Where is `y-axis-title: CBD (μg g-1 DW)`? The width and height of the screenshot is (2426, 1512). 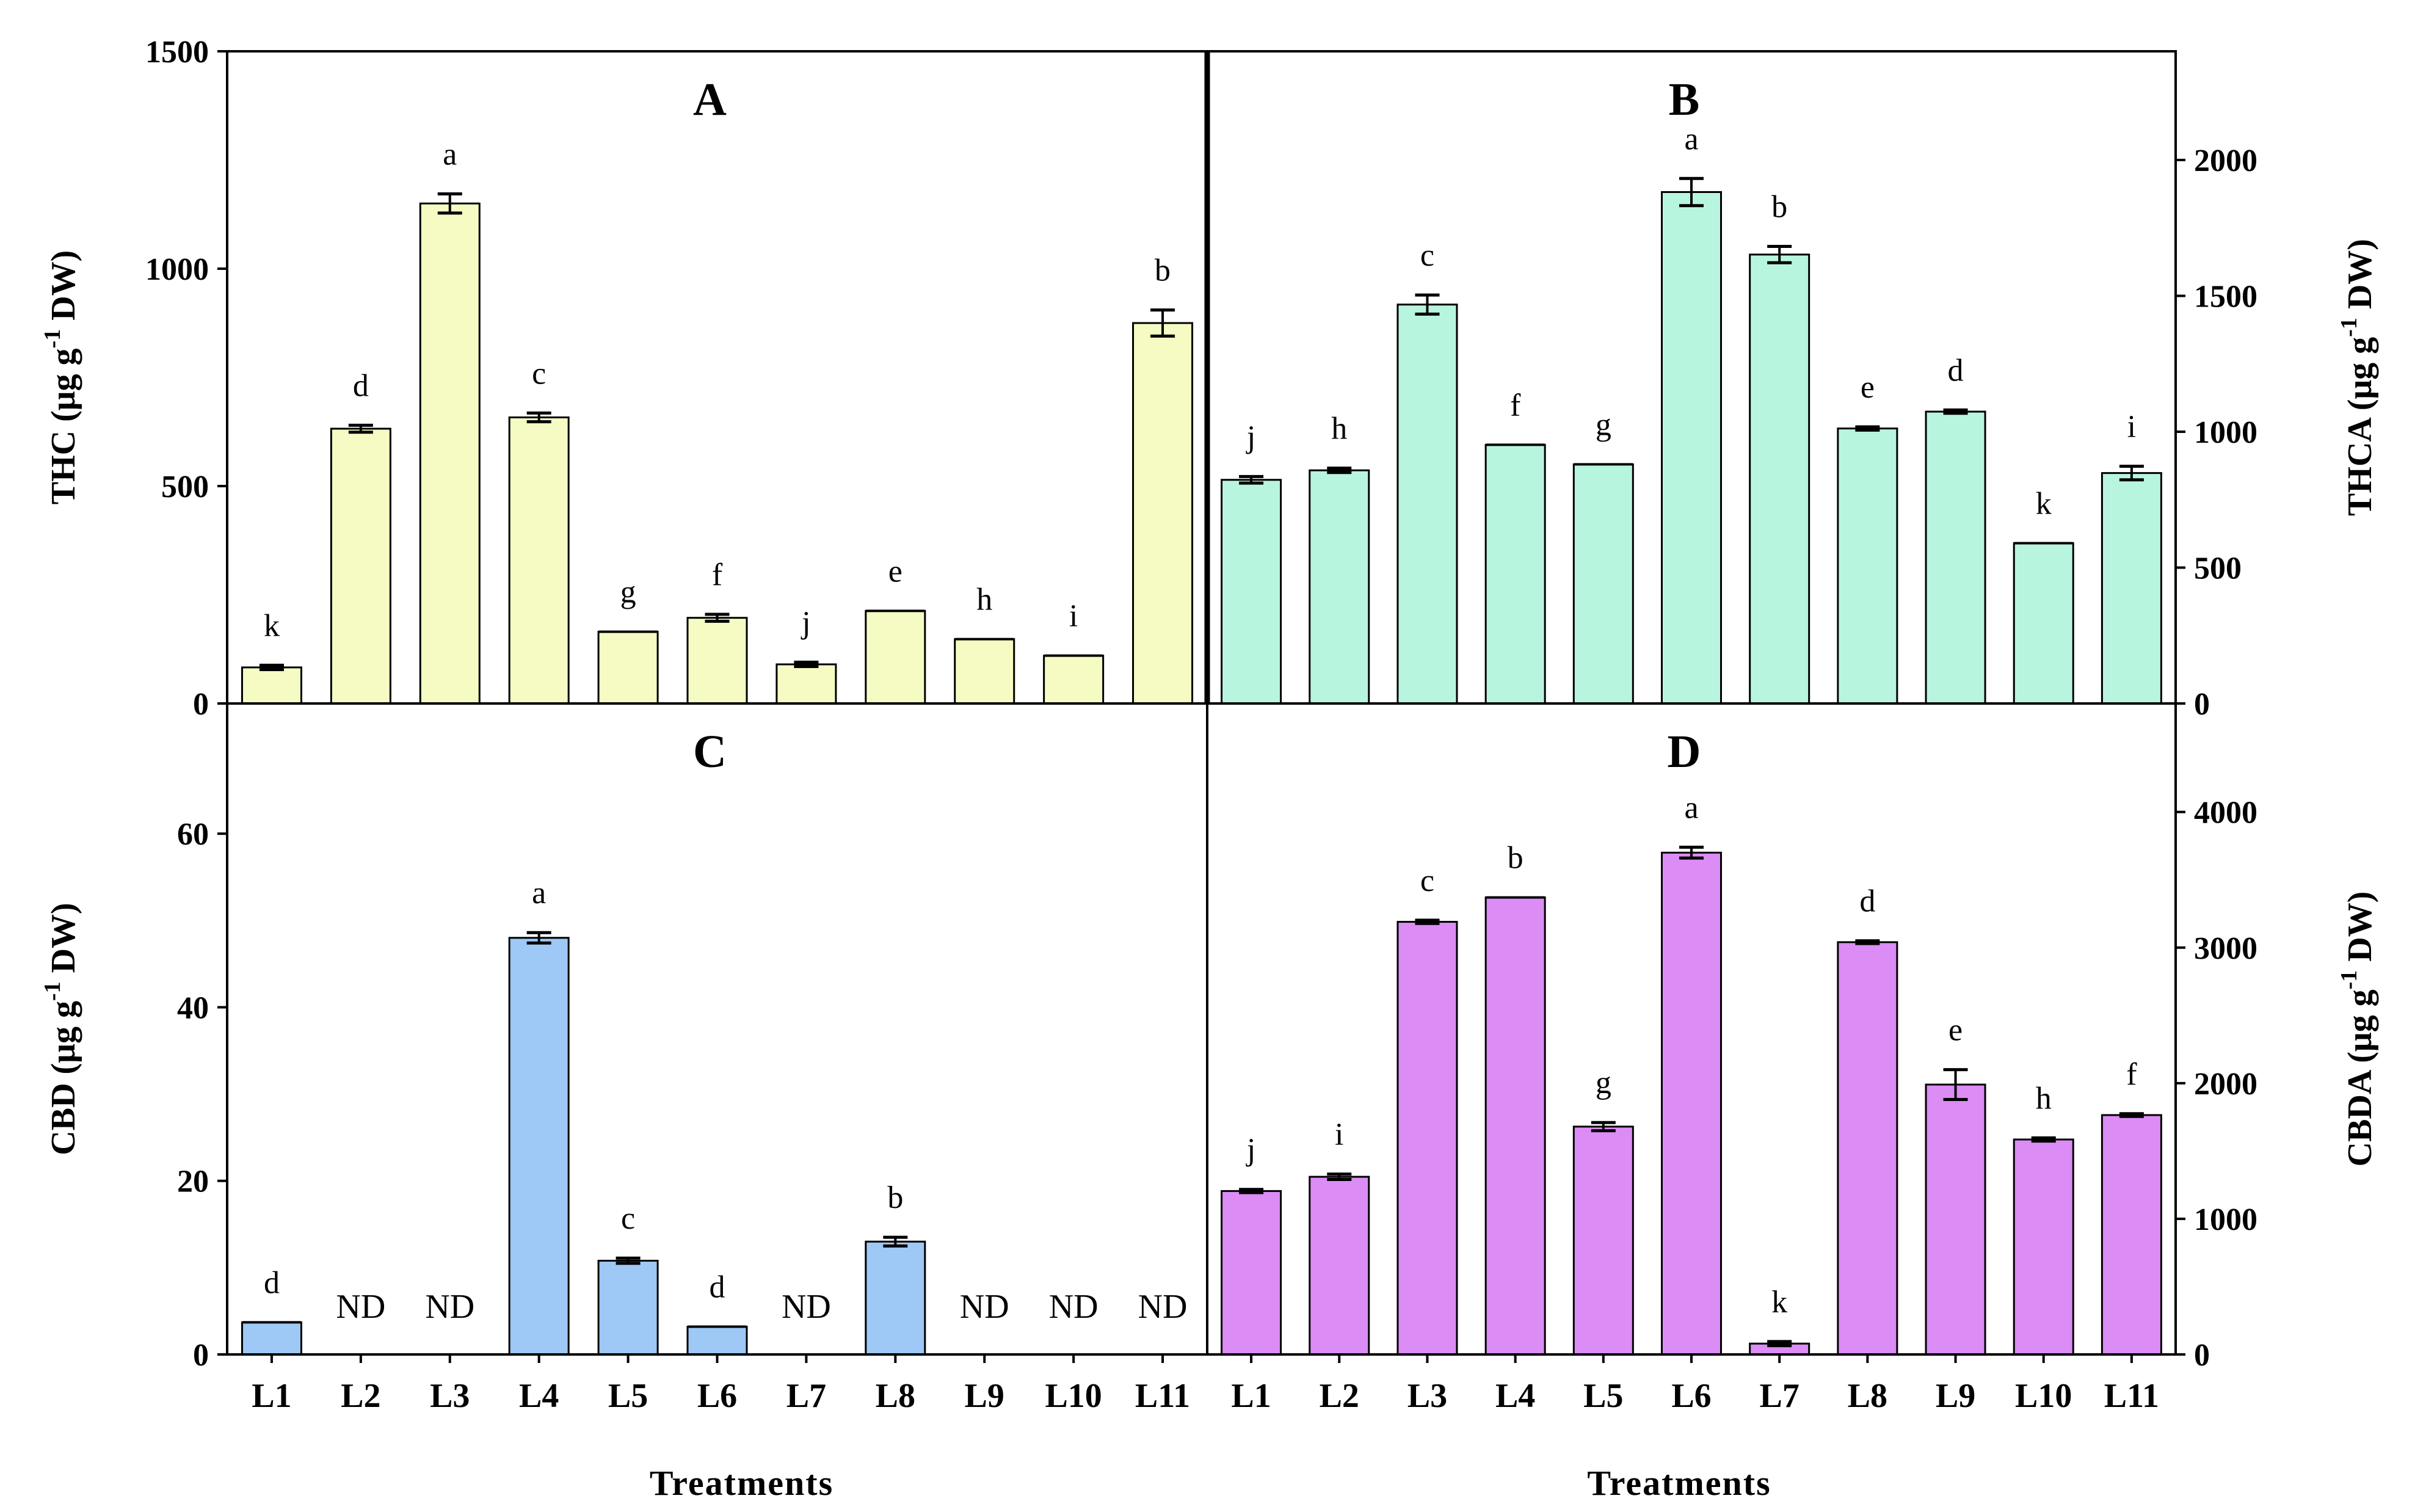
y-axis-title: CBD (μg g-1 DW) is located at coordinates (61, 1029).